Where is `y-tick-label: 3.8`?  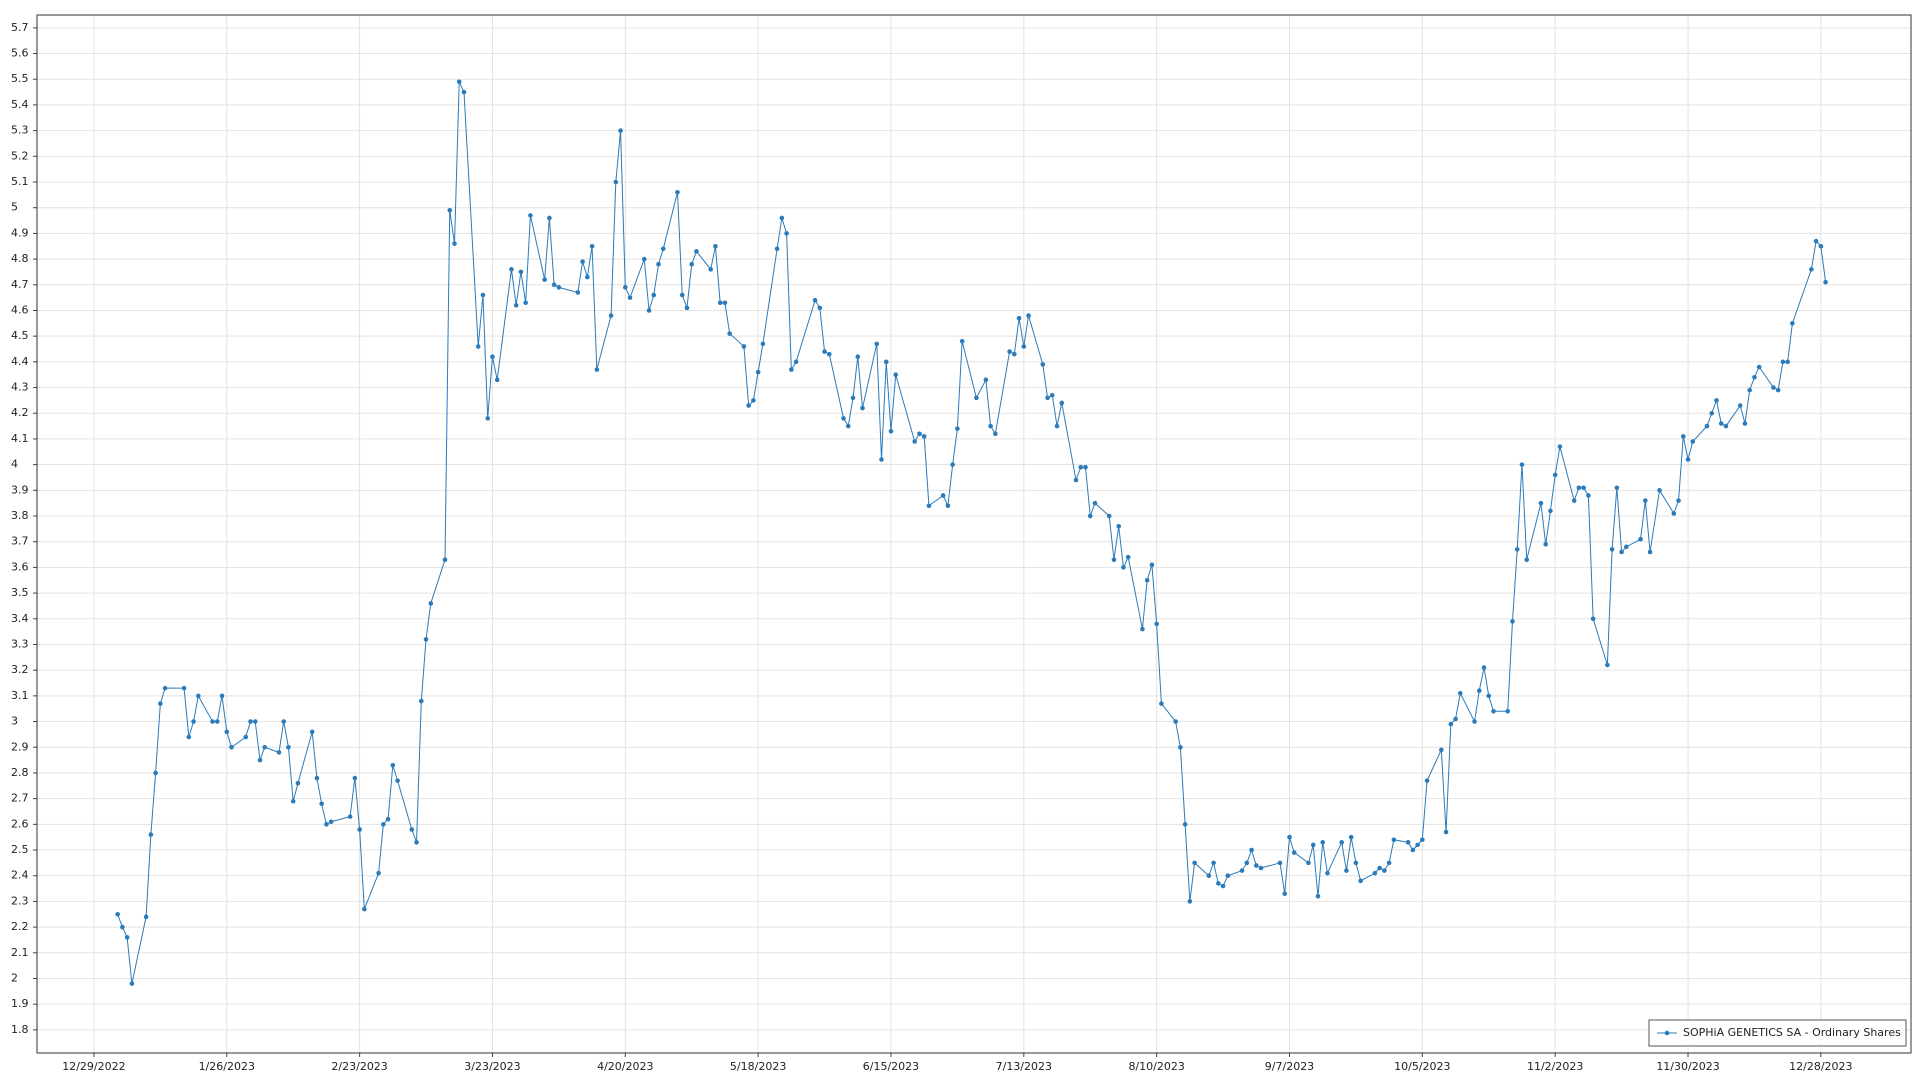 y-tick-label: 3.8 is located at coordinates (20, 515).